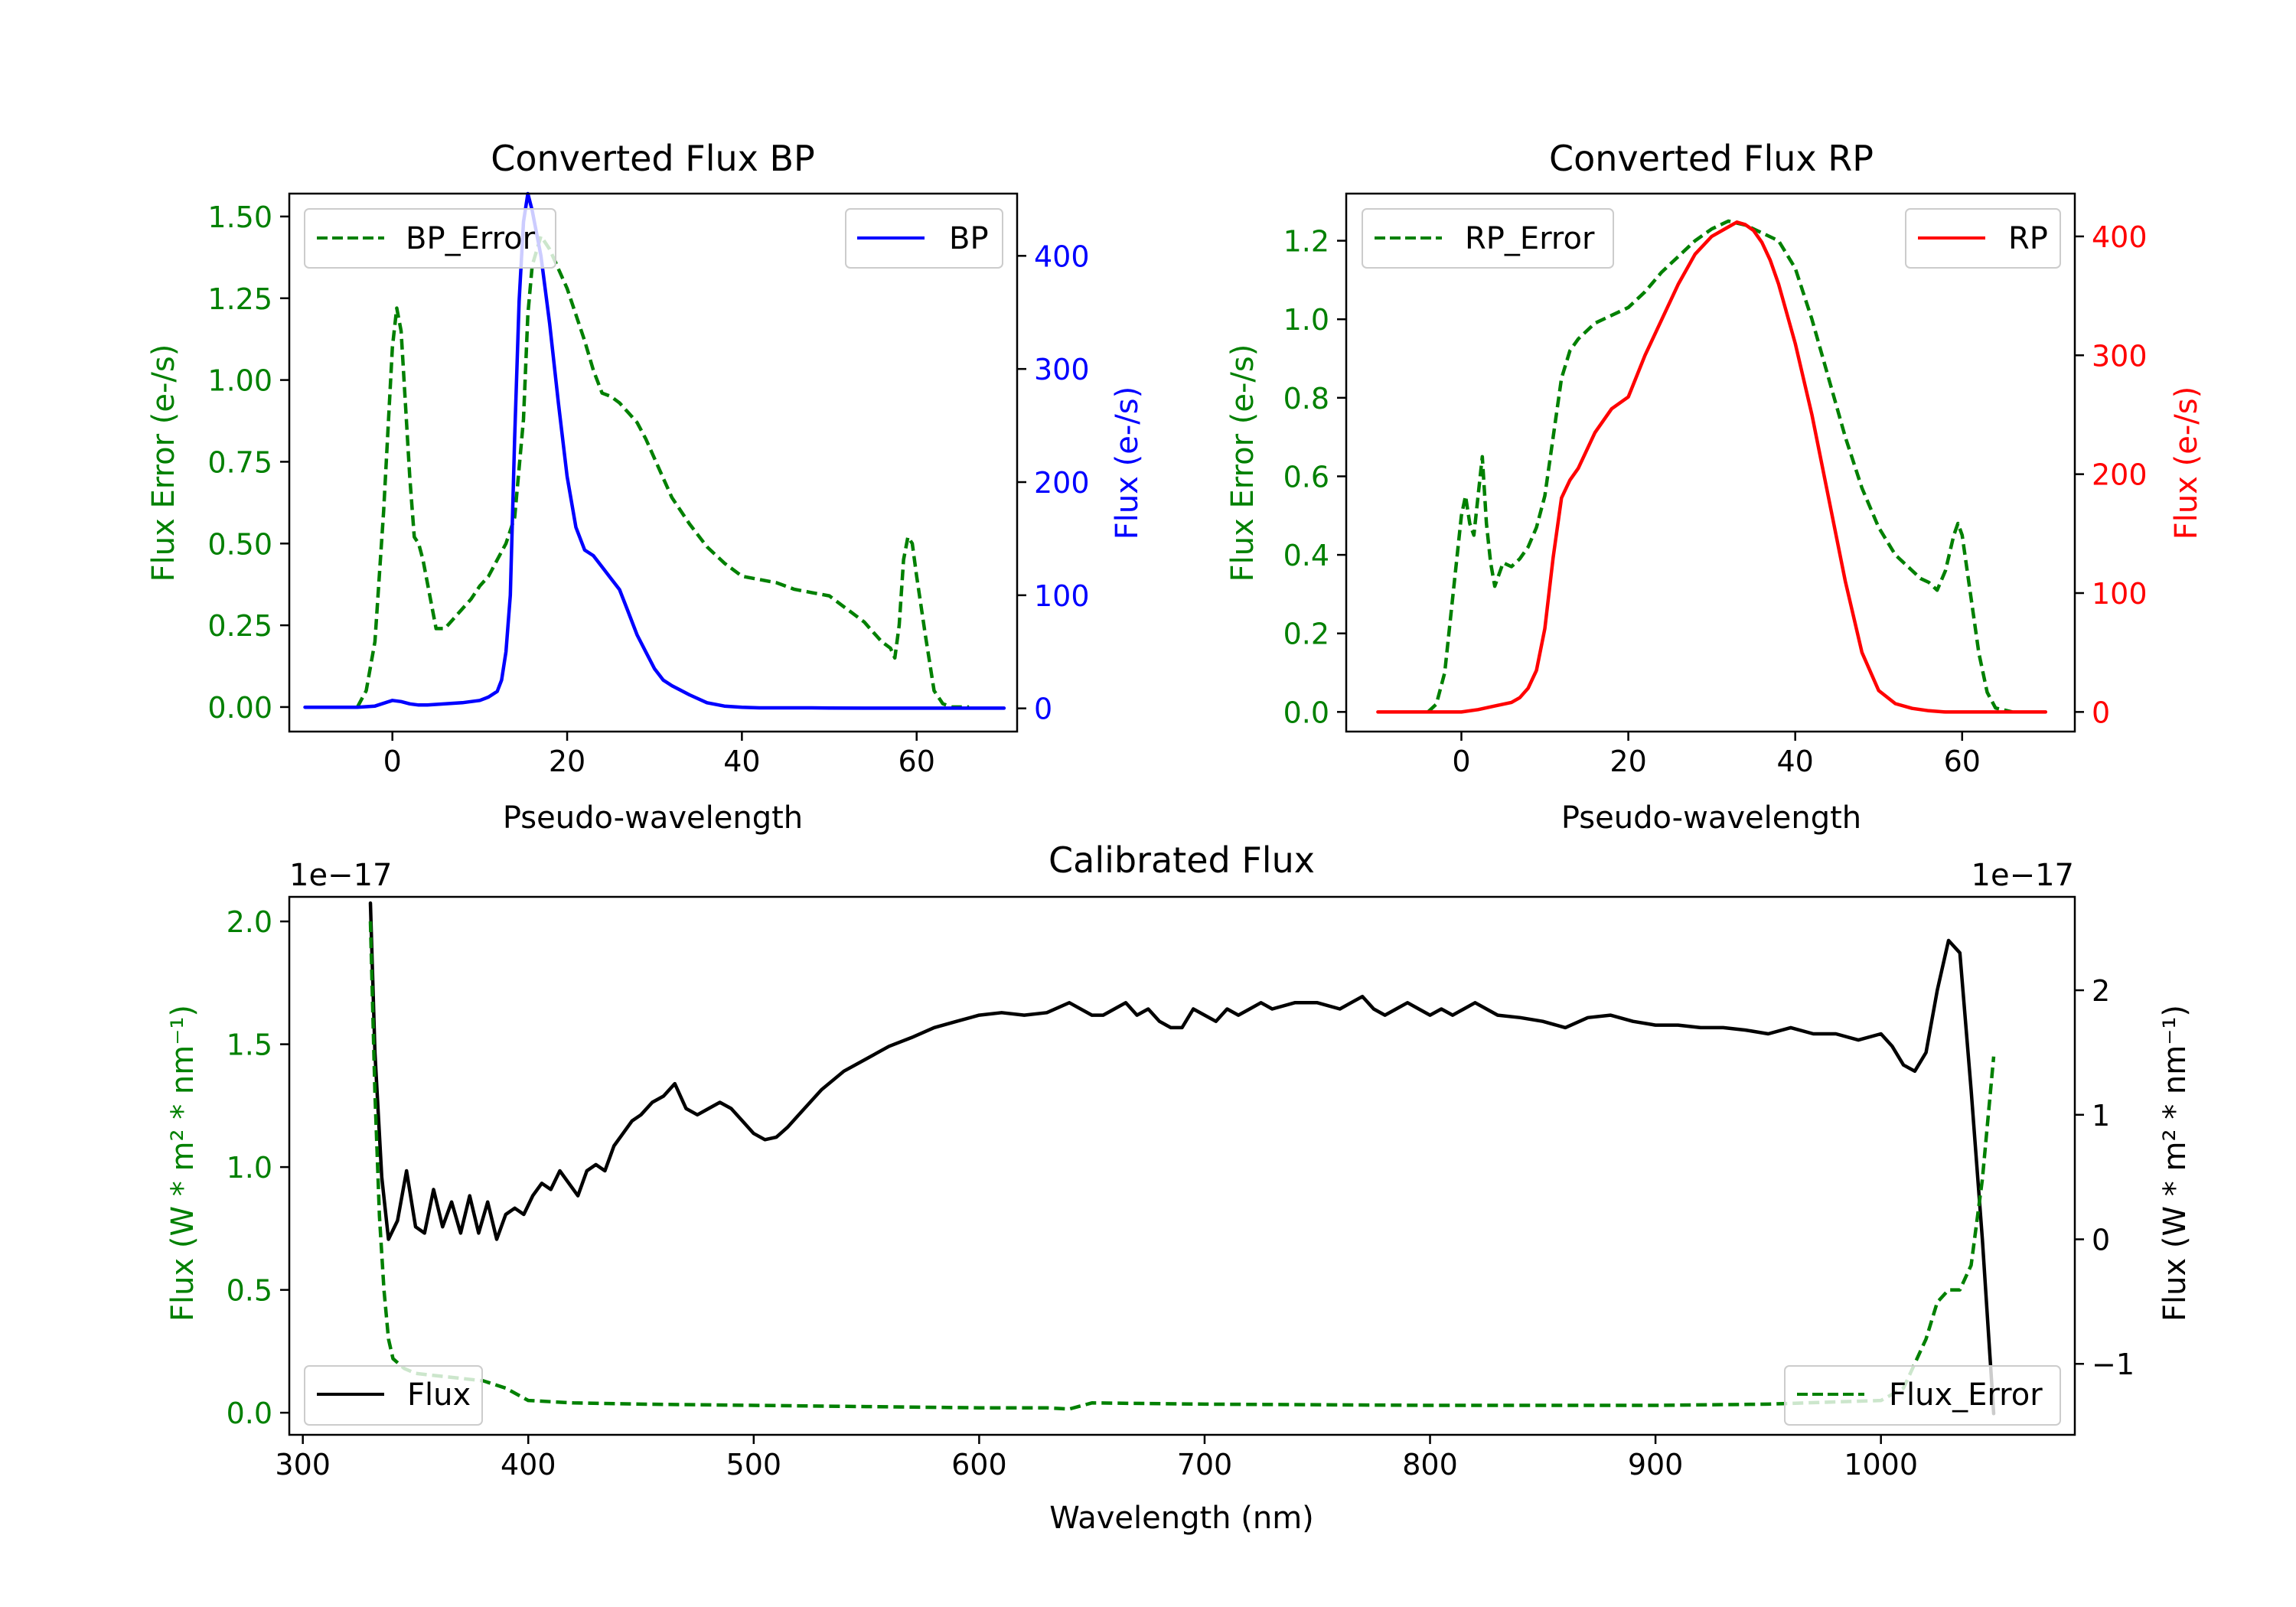 The width and height of the screenshot is (2296, 1607). I want to click on bp-ylabel-right: Flux (e-/s), so click(1127, 463).